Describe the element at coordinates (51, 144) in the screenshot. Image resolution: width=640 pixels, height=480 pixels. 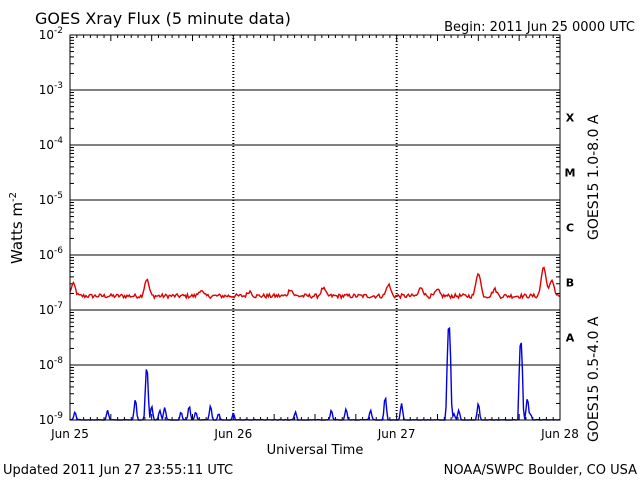
I see `y-tick-label: 10⁻⁴` at that location.